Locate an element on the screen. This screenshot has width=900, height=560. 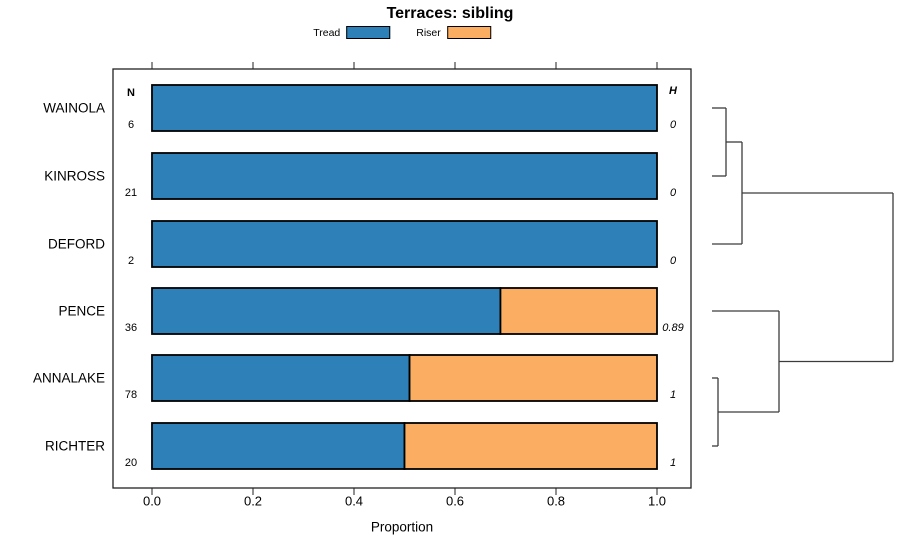
bar-segment-tread-richter is located at coordinates (278, 446).